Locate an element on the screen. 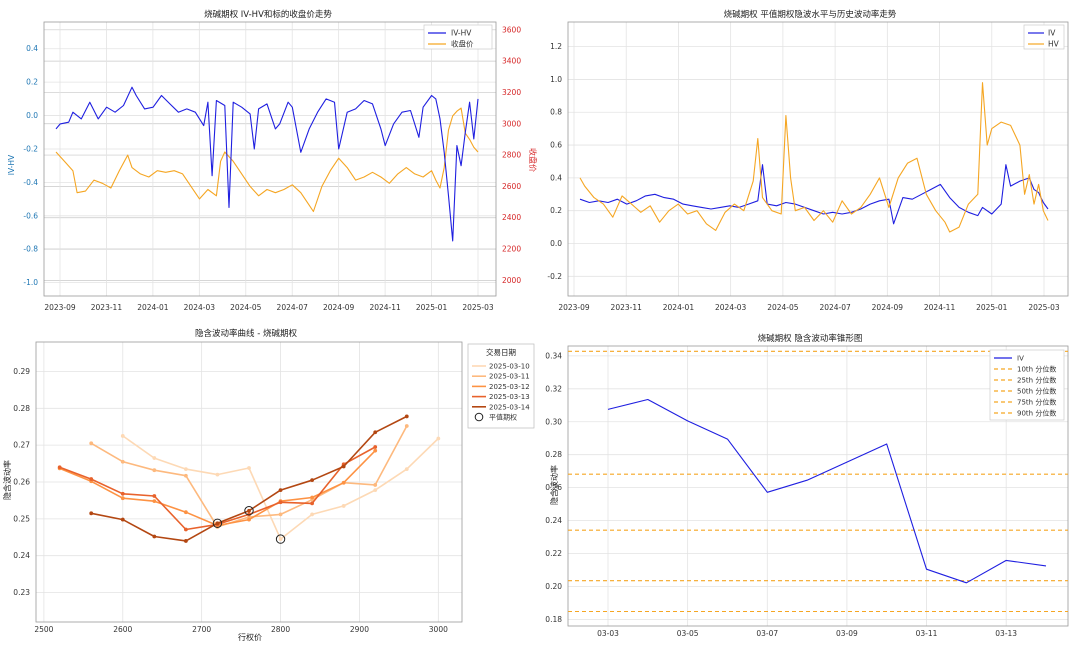 The image size is (1080, 646). y-tick-label: -0.2 is located at coordinates (554, 276).